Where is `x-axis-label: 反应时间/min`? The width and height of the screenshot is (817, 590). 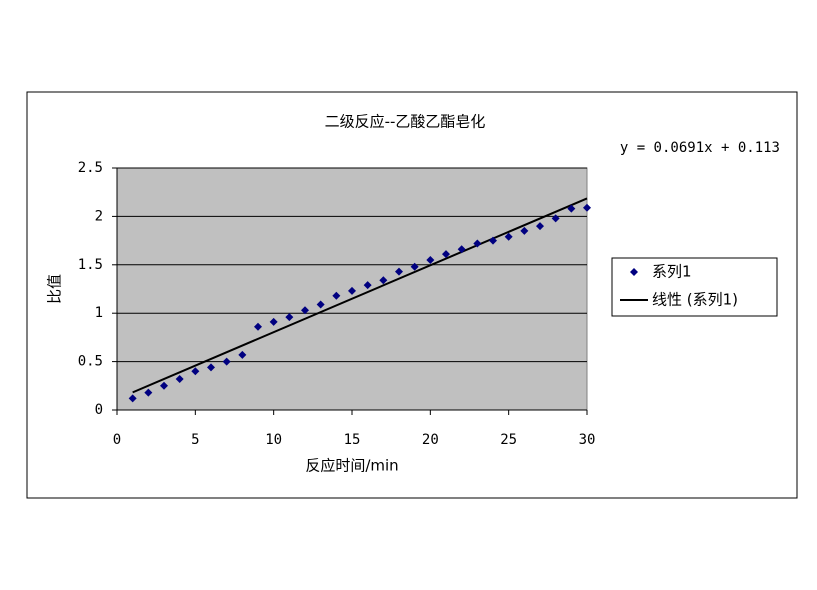
x-axis-label: 反应时间/min is located at coordinates (351, 466).